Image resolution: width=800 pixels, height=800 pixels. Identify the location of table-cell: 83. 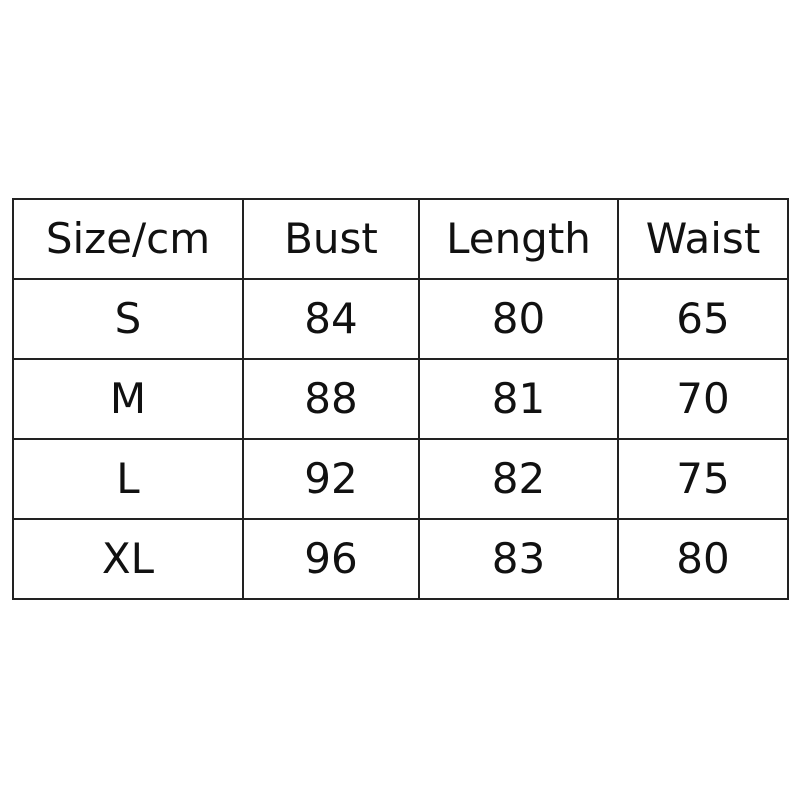
(518, 559).